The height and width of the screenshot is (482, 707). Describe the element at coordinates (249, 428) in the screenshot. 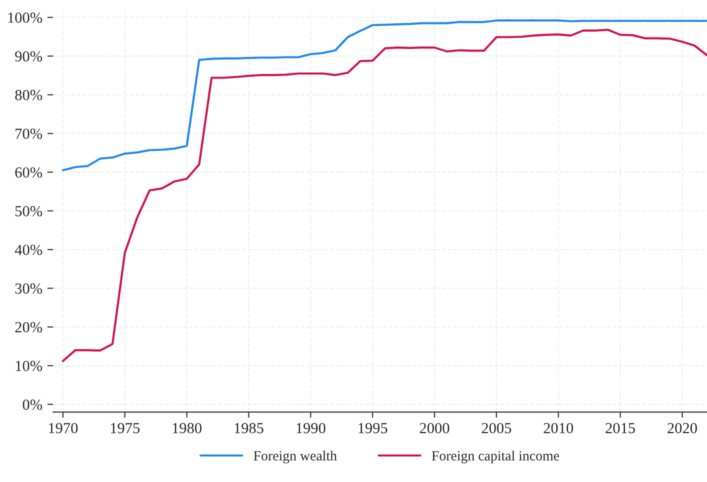

I see `x-tick-label: 1985` at that location.